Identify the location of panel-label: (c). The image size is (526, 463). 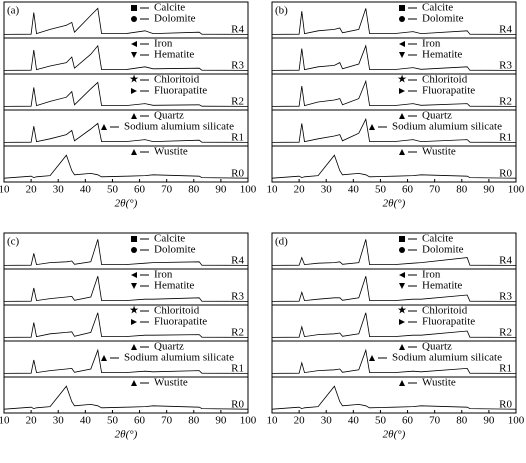
(13, 242).